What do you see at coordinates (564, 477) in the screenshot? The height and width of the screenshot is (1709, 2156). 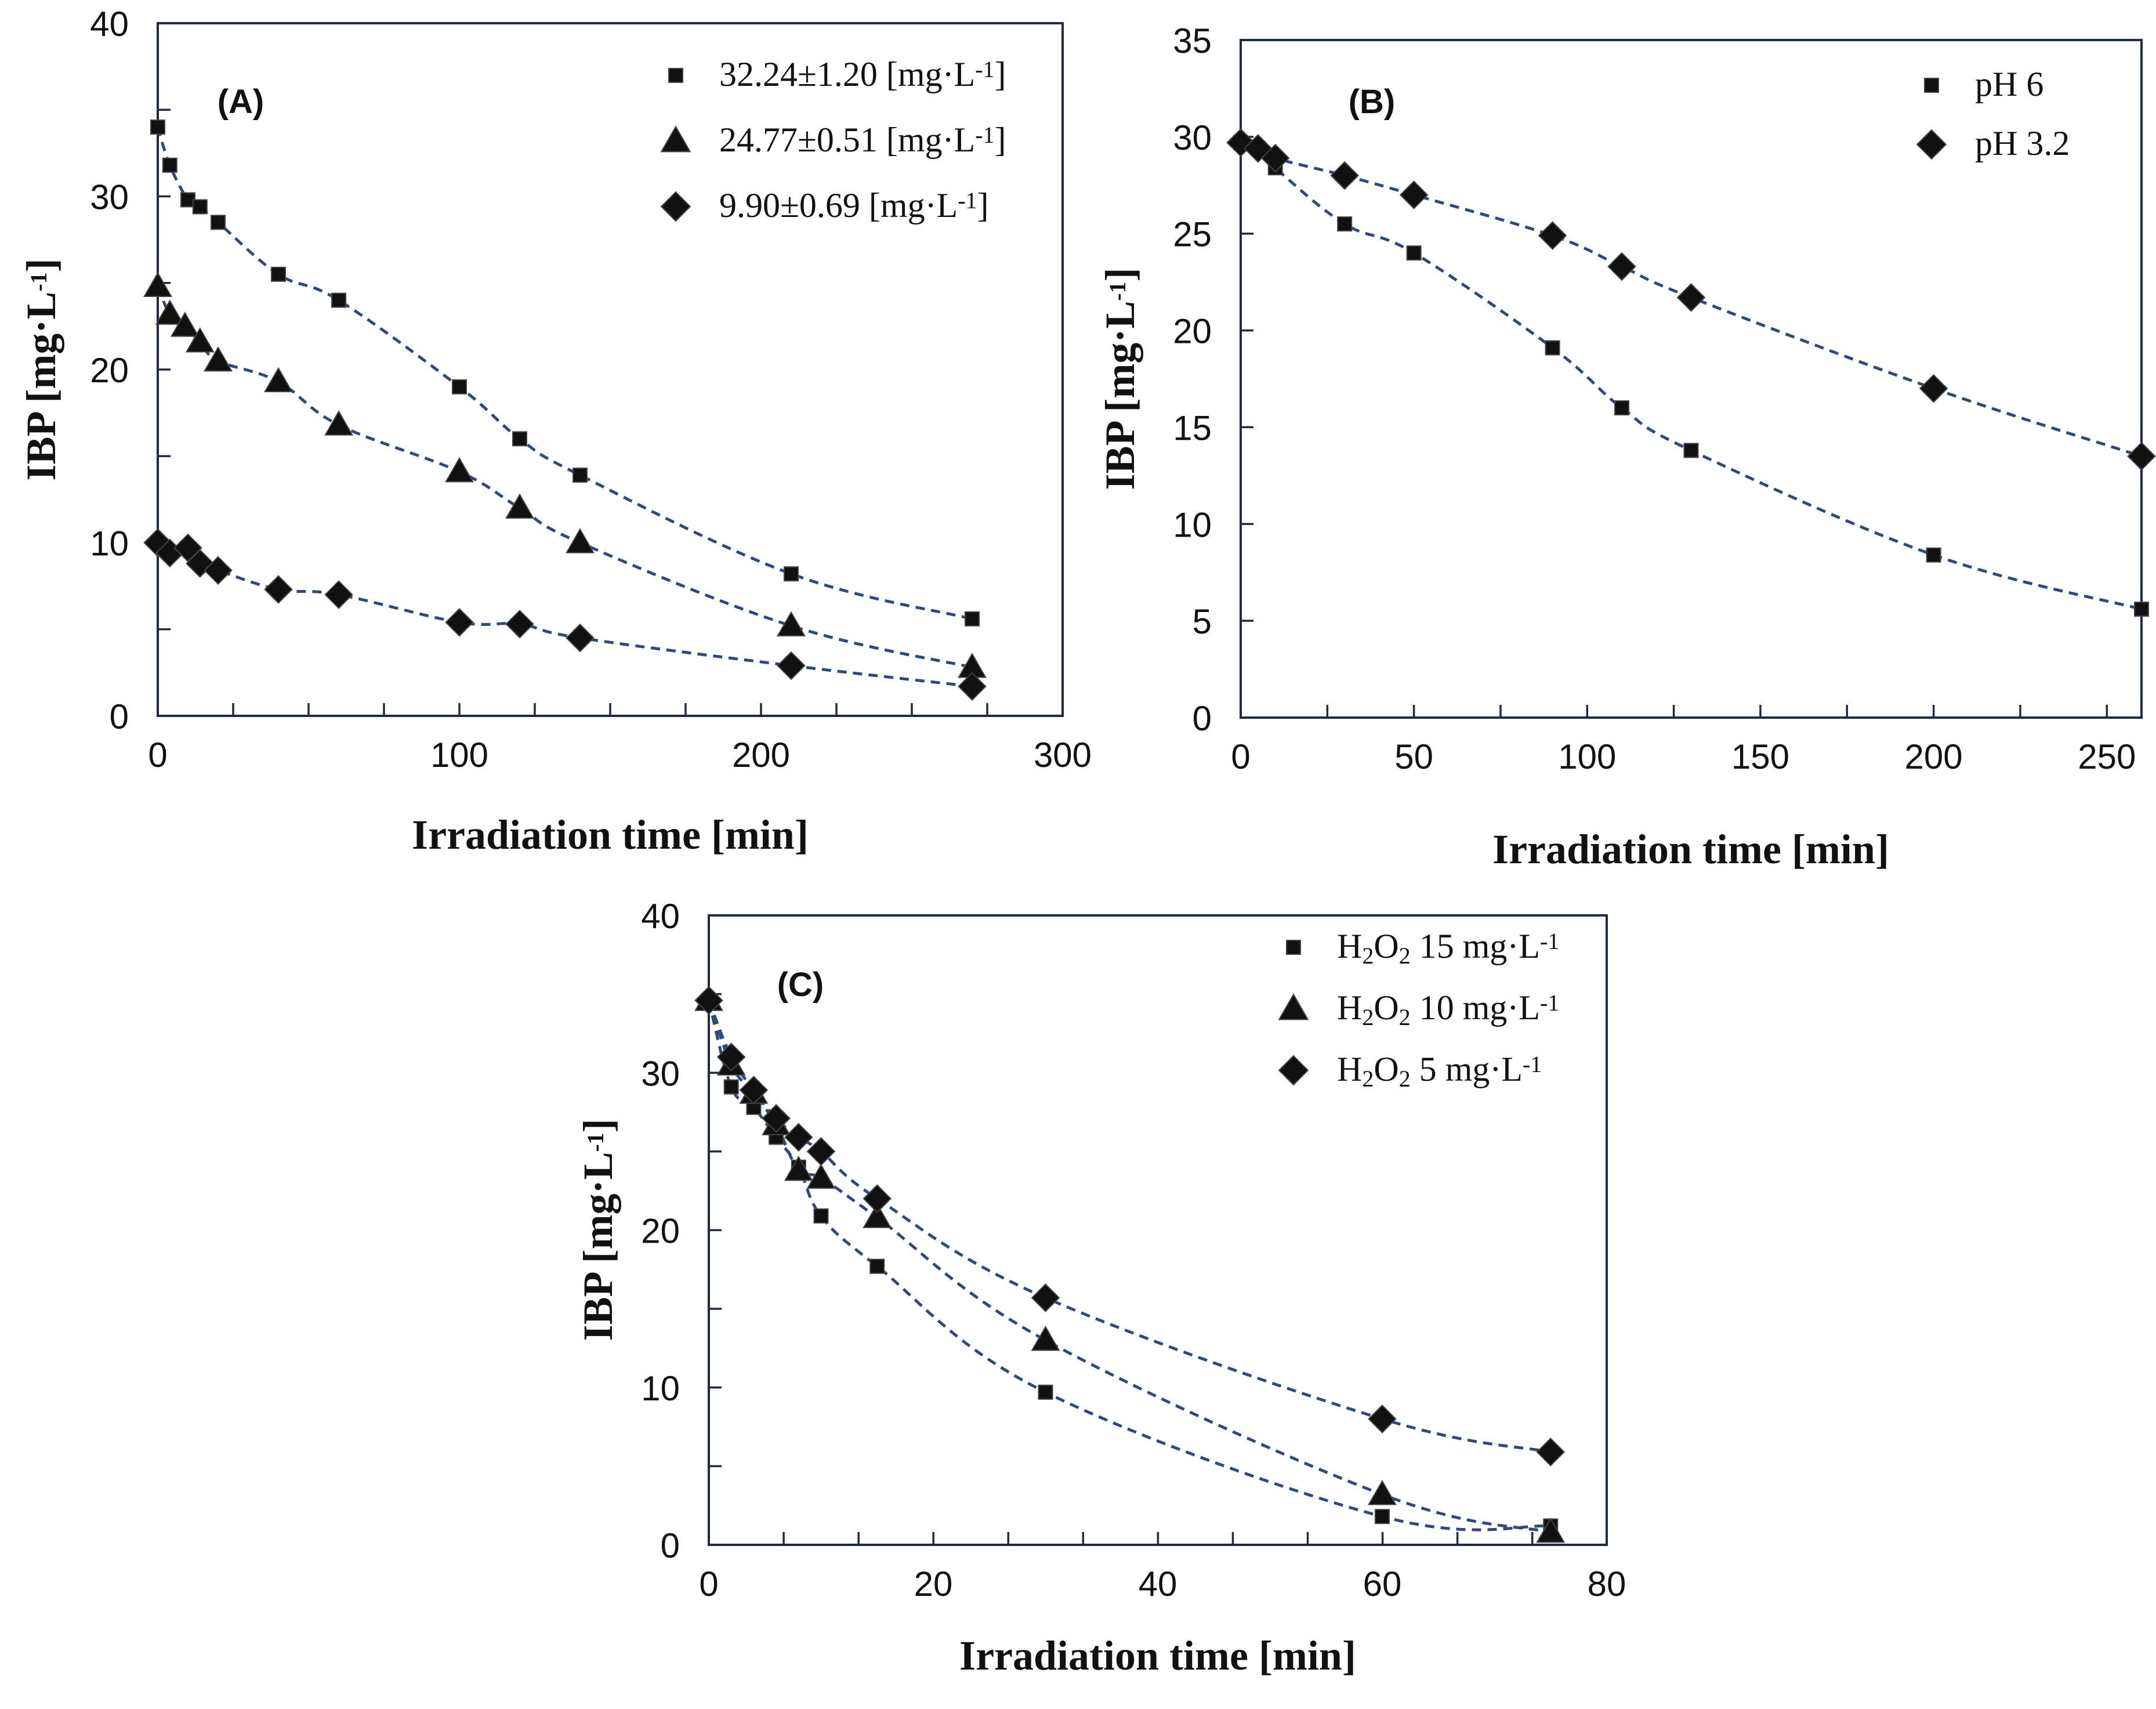 I see `series-fit-line-triangle` at bounding box center [564, 477].